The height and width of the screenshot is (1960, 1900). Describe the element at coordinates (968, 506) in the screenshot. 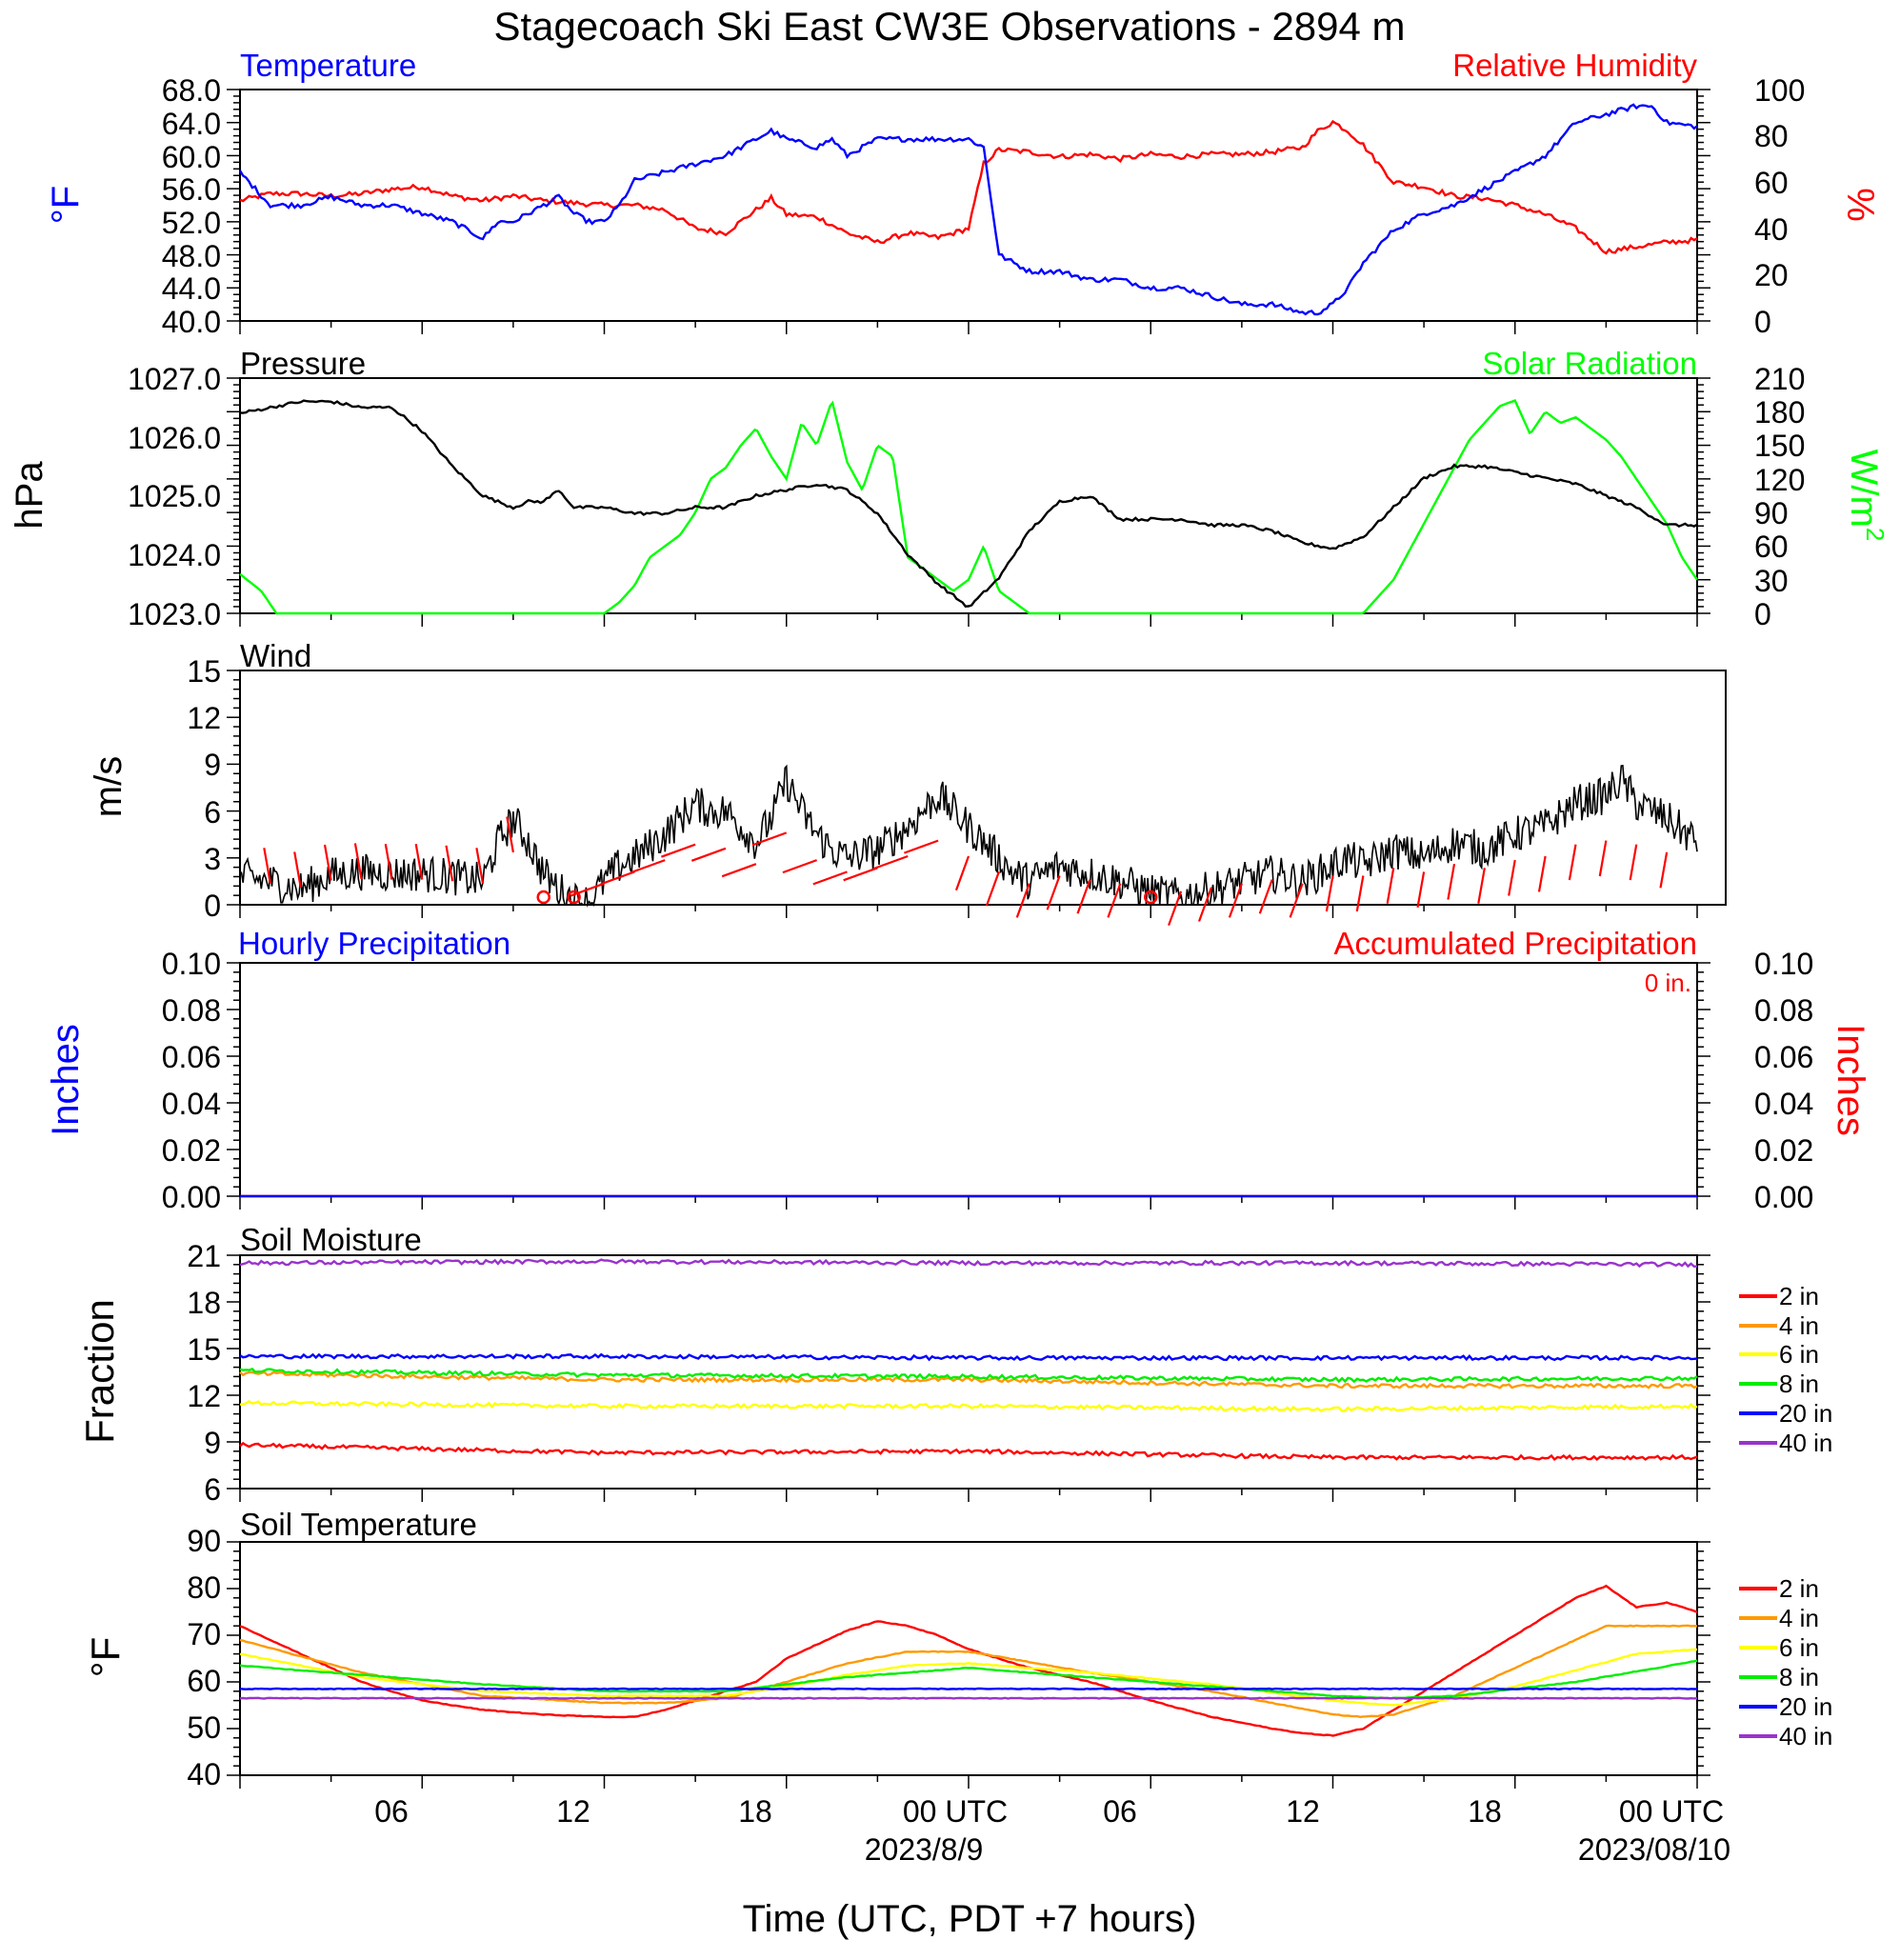

I see `solar-radiation-line` at that location.